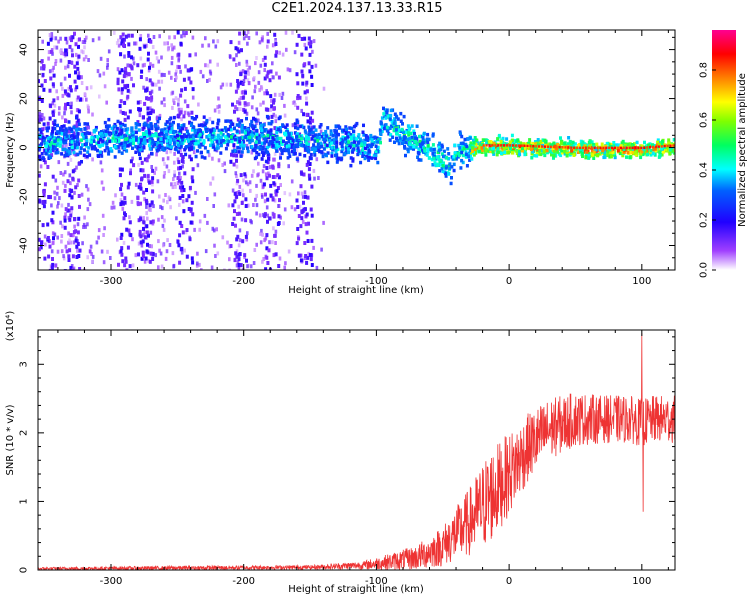 This screenshot has height=600, width=750. Describe the element at coordinates (356, 290) in the screenshot. I see `heatmap-x-axis-label: Height of straight line (km)` at that location.